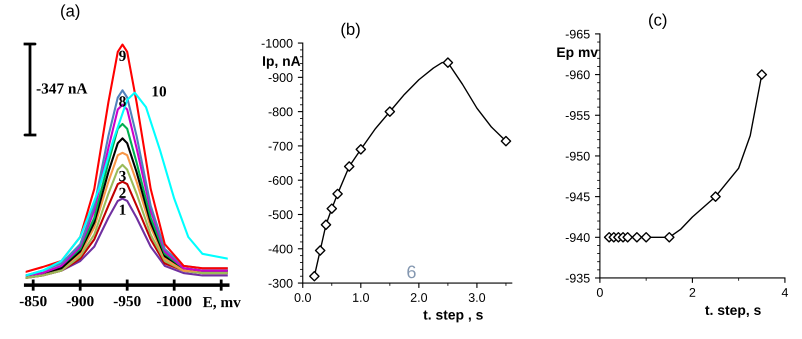 This screenshot has height=339, width=802. What do you see at coordinates (419, 297) in the screenshot?
I see `x-tick-label: 2.0` at bounding box center [419, 297].